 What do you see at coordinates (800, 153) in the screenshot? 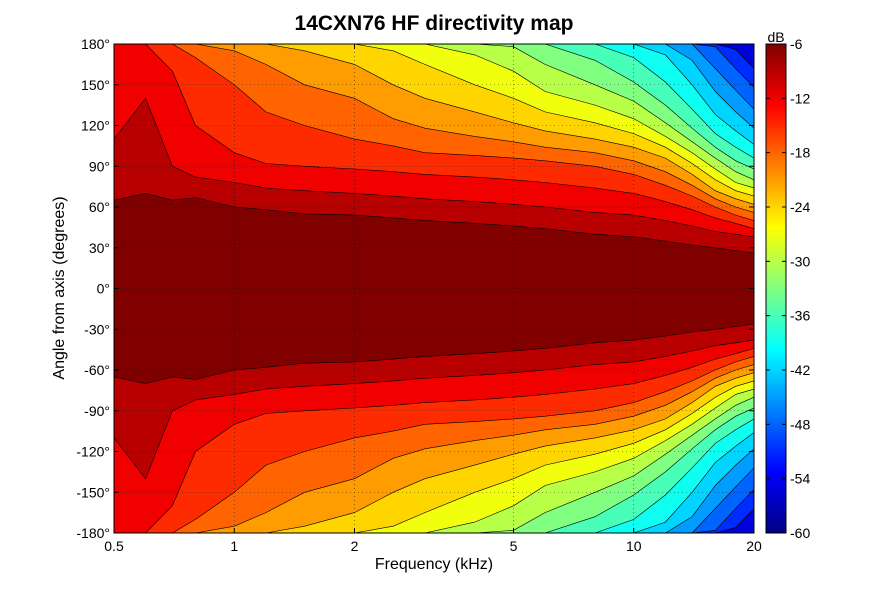
I see `colorbar-tick-label: -18` at bounding box center [800, 153].